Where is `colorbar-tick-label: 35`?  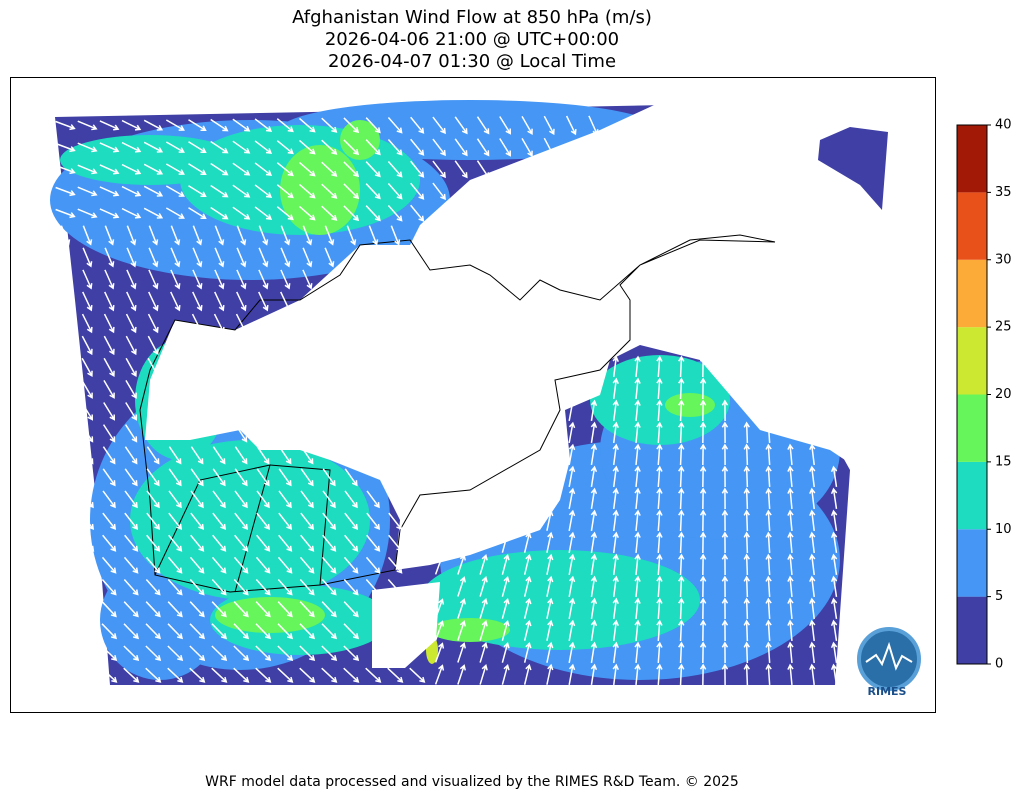
colorbar-tick-label: 35 is located at coordinates (1003, 192).